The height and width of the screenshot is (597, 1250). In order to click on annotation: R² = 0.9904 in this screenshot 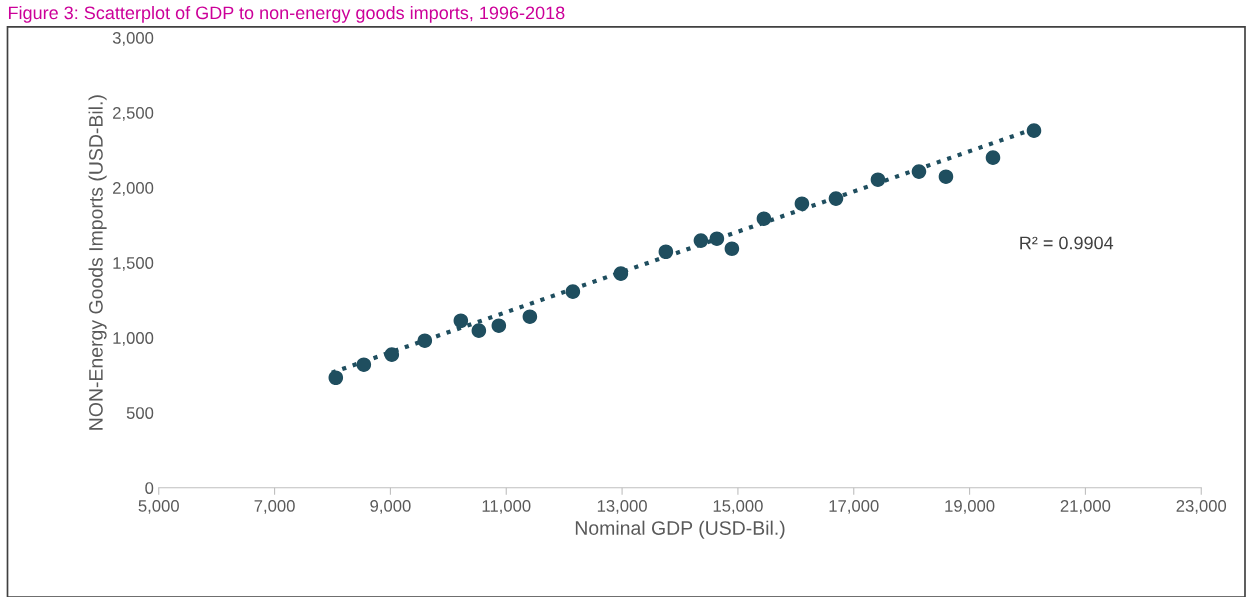, I will do `click(1067, 243)`.